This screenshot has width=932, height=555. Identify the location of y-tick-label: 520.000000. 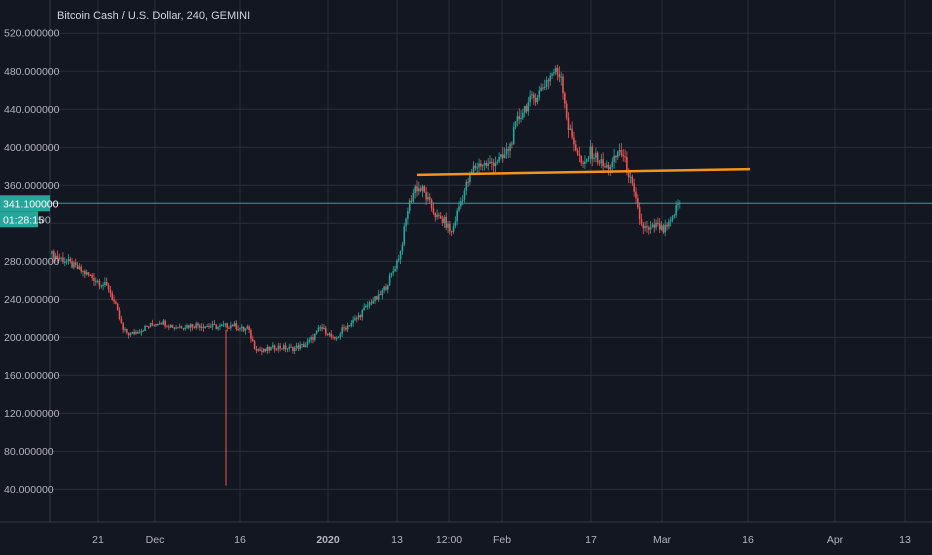
(32, 34).